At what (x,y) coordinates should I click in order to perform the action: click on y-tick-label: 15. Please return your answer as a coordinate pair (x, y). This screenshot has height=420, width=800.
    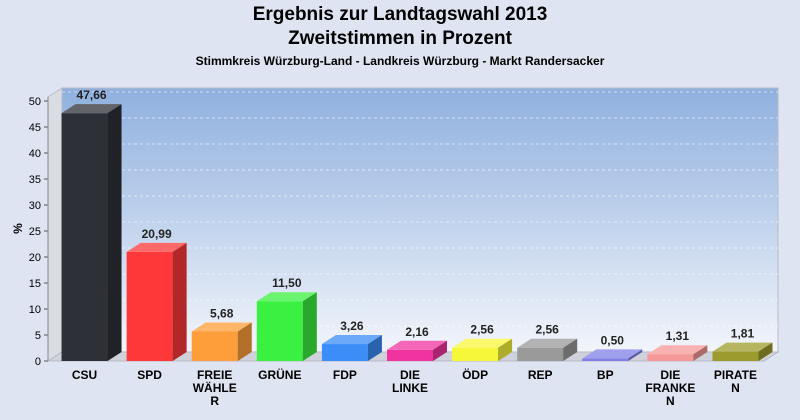
    Looking at the image, I should click on (35, 284).